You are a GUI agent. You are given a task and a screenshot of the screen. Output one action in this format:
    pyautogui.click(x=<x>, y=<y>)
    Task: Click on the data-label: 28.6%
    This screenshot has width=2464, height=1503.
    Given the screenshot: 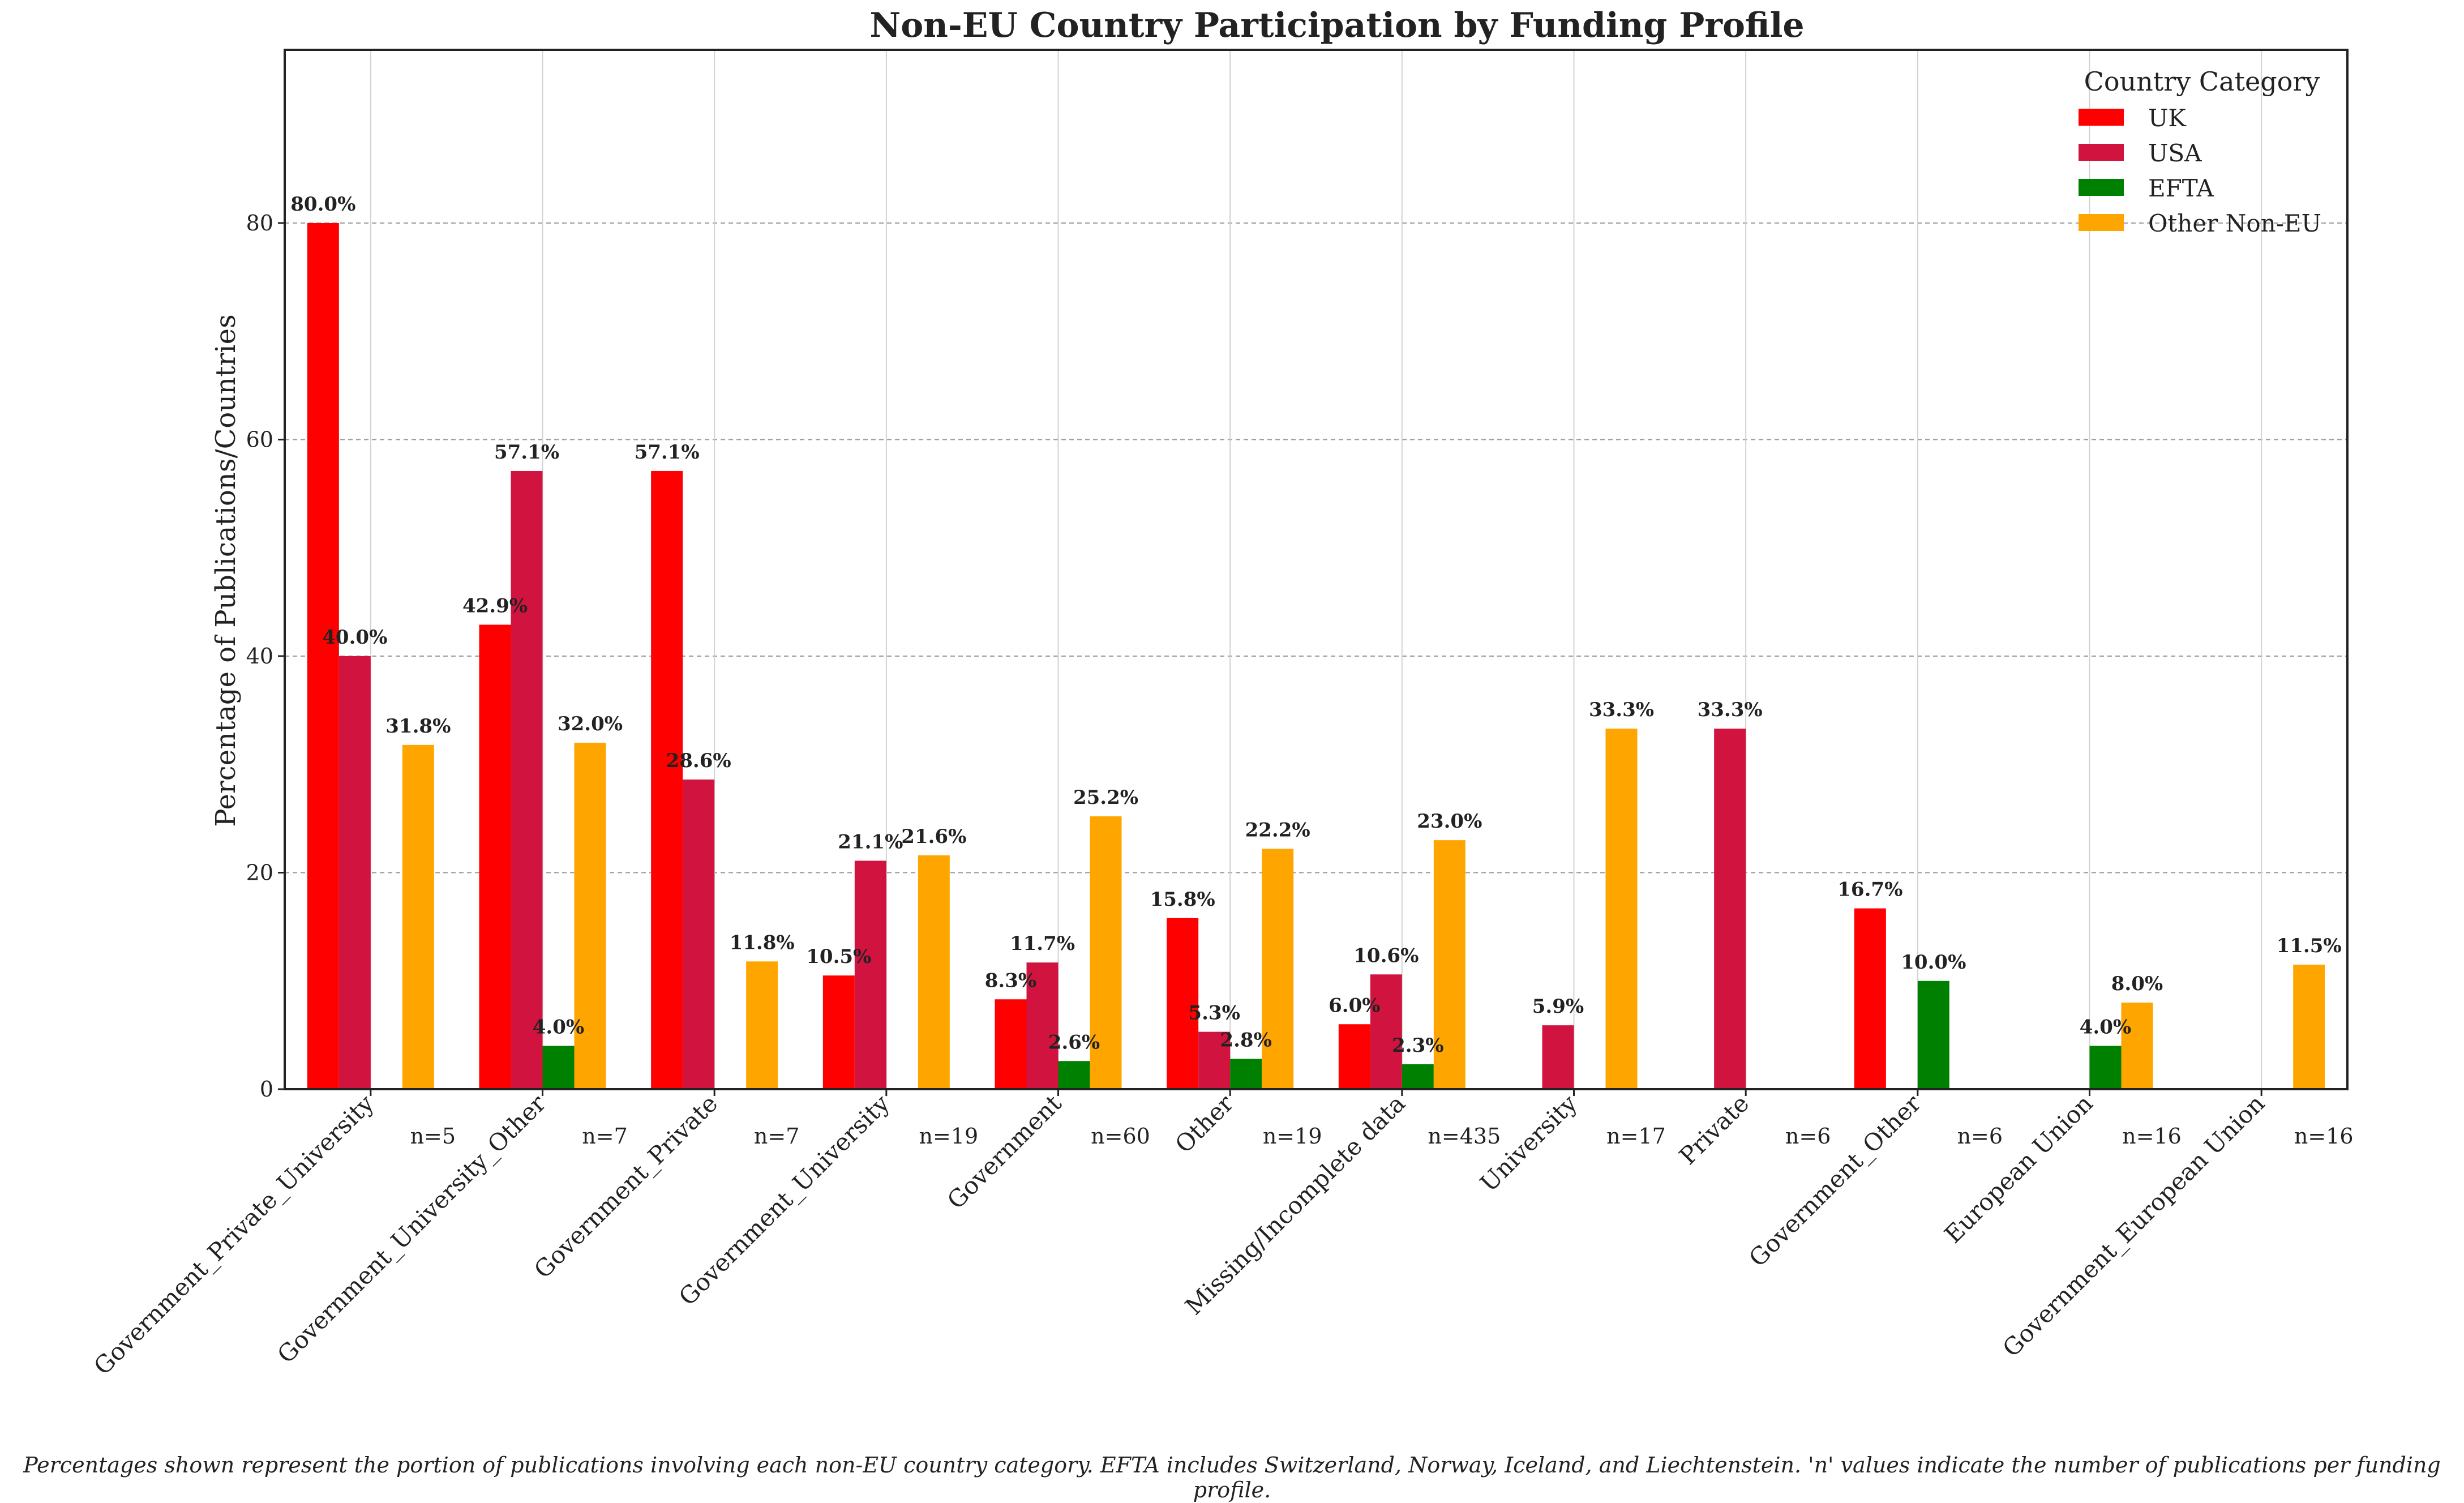 What is the action you would take?
    pyautogui.click(x=698, y=761)
    